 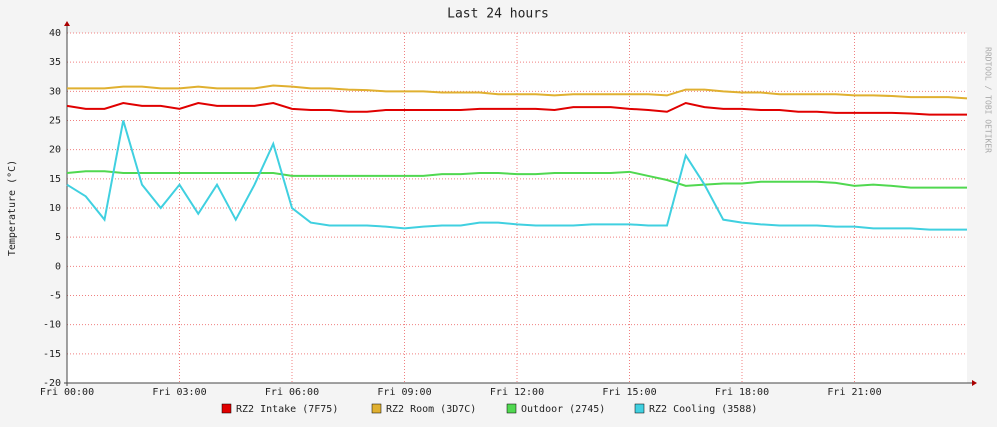 I want to click on legend-label: RZ2 Room (3D7C), so click(x=431, y=409).